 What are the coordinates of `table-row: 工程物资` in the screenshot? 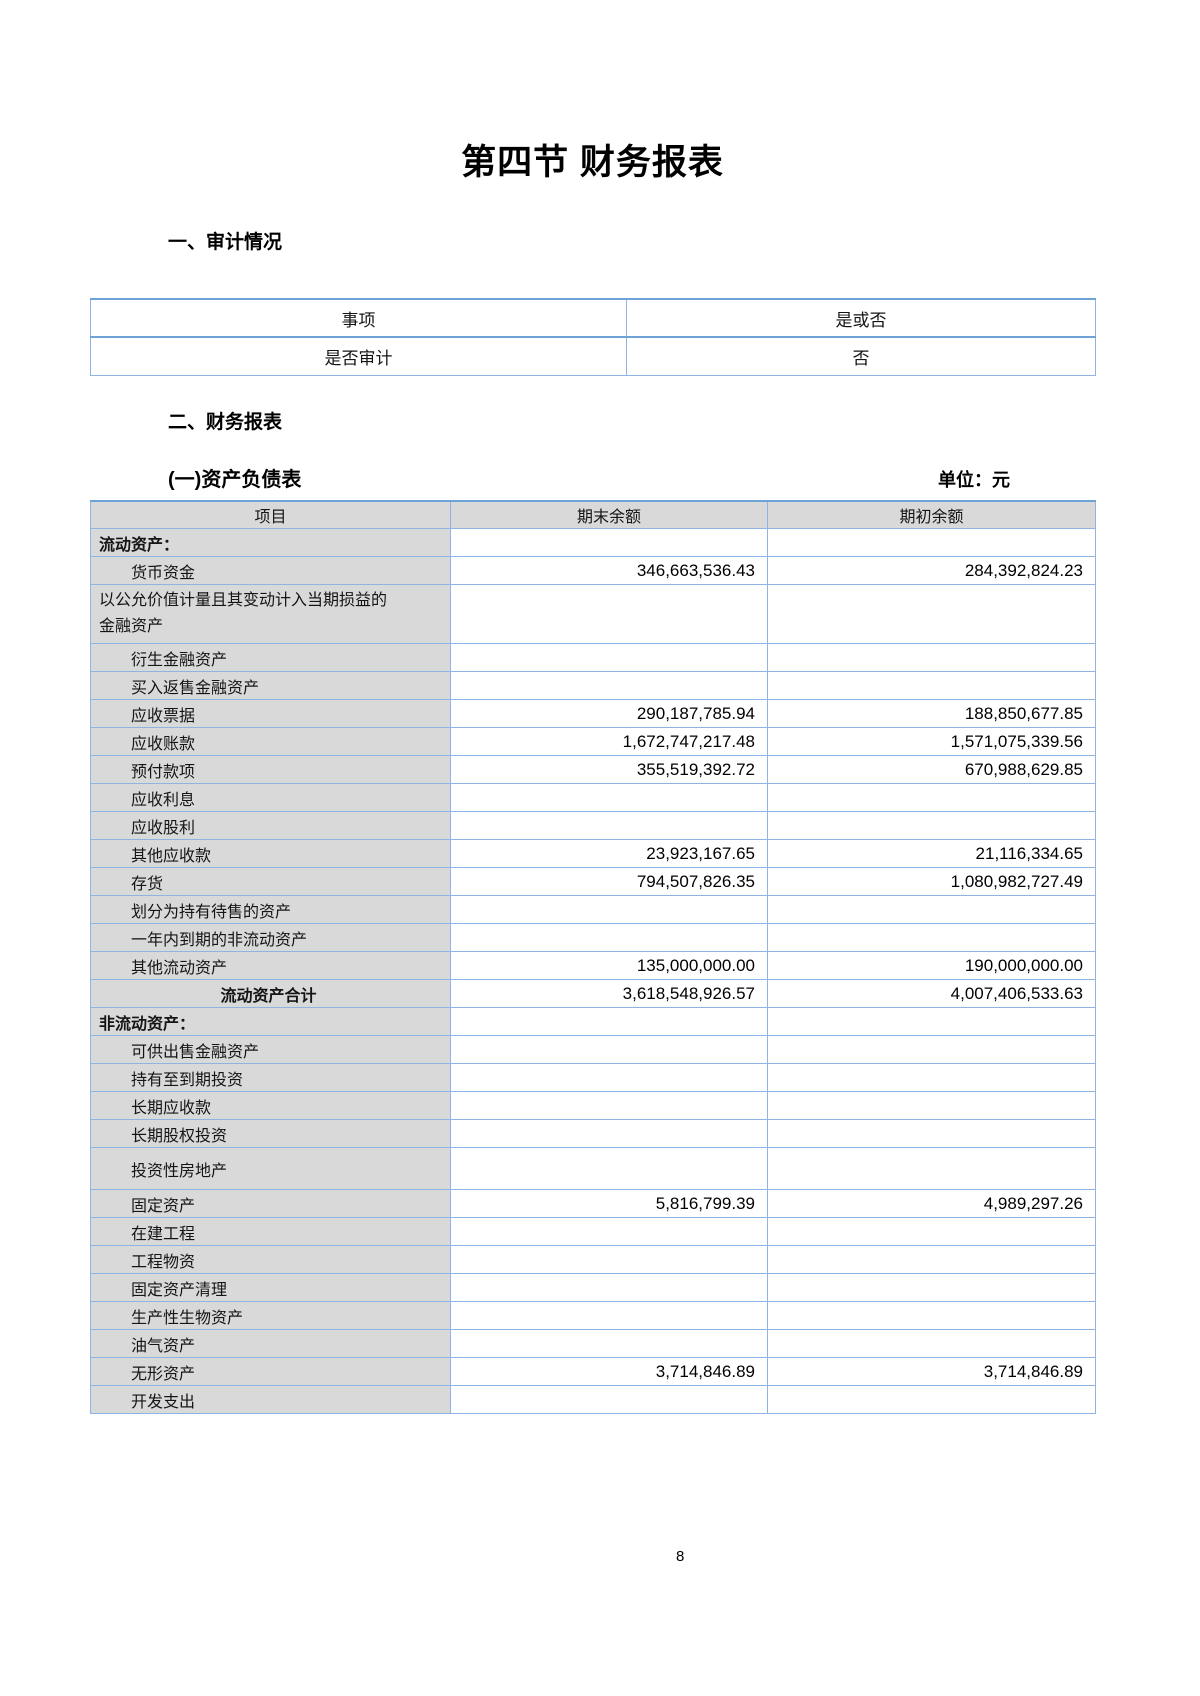 It's located at (593, 1259).